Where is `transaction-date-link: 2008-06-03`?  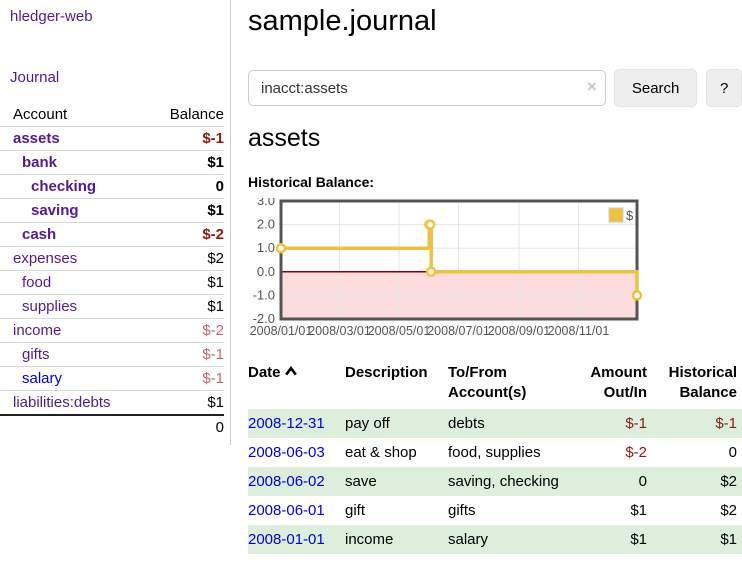 transaction-date-link: 2008-06-03 is located at coordinates (286, 452).